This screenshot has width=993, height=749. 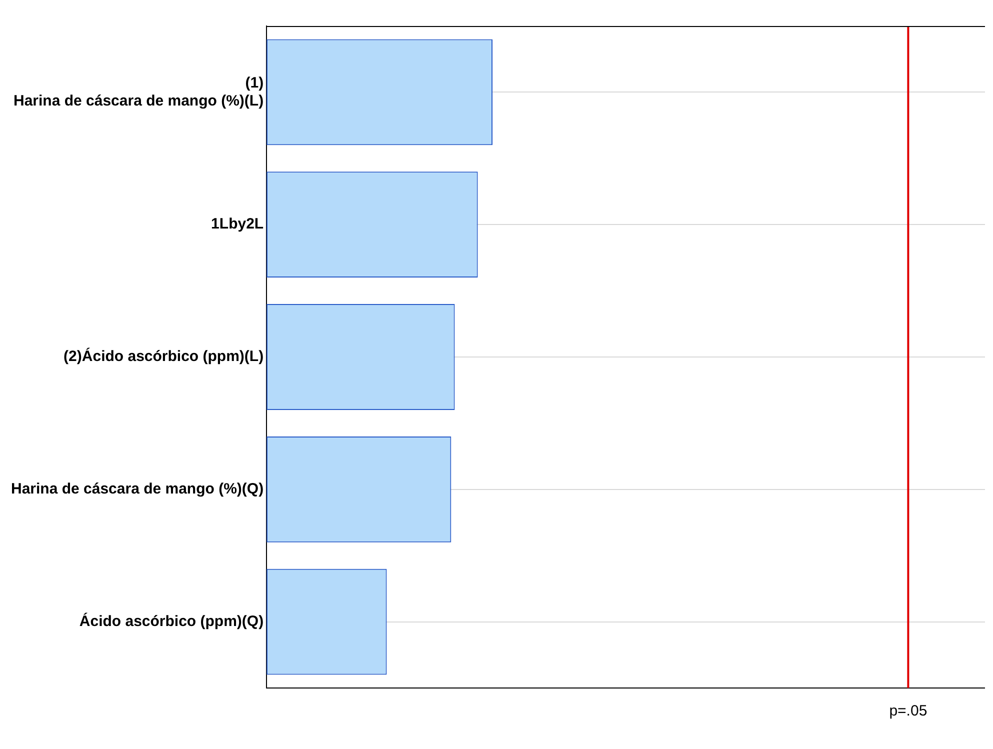 I want to click on y-tick-label: Ácido ascórbico (ppm)(Q), so click(x=171, y=621).